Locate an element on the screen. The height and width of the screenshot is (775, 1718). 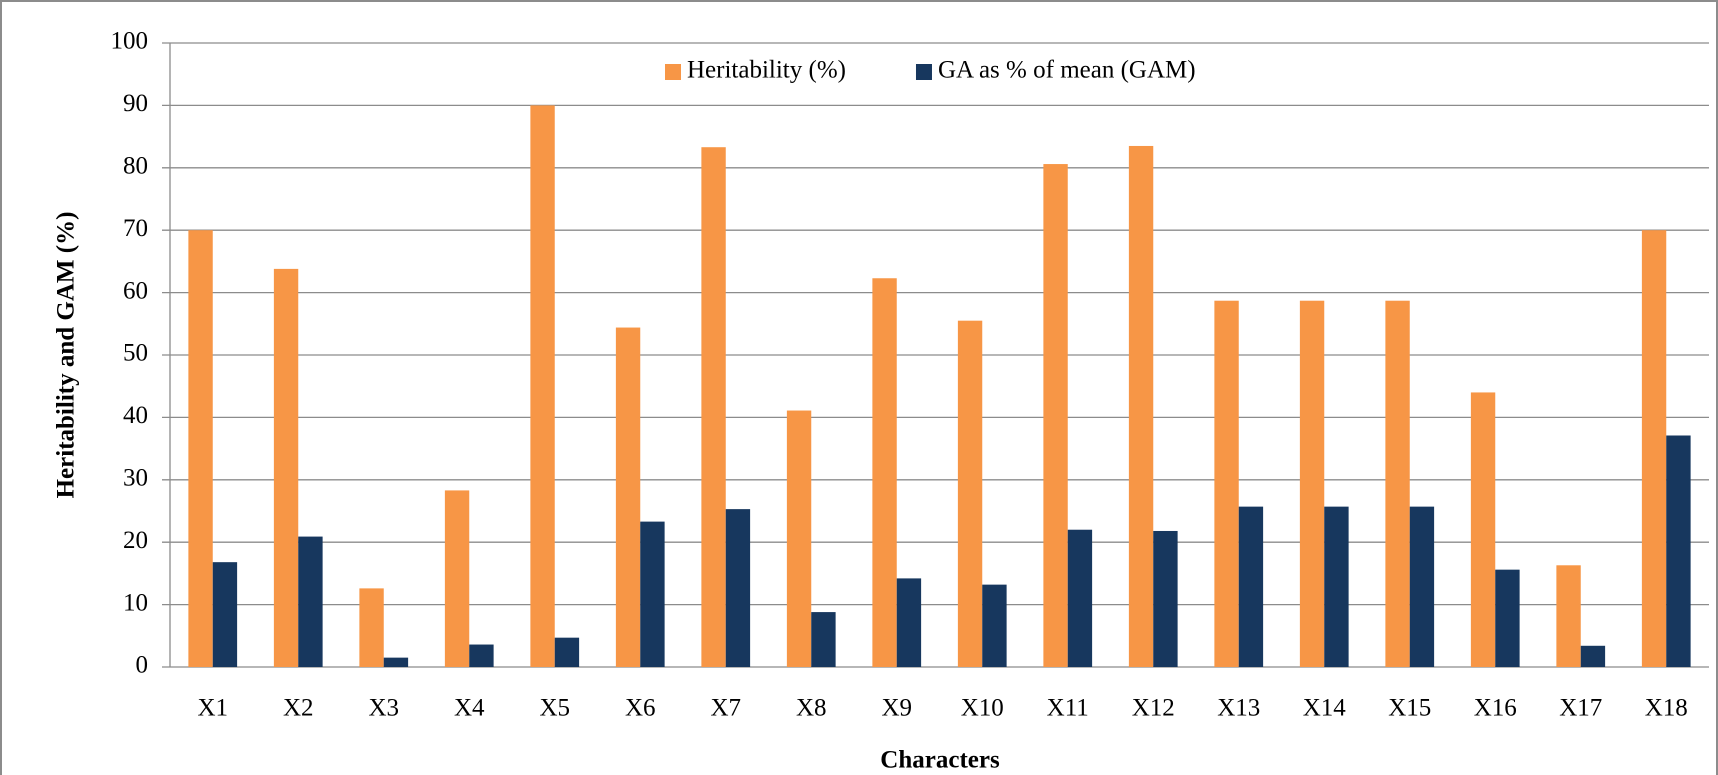
y-tick-label: 60 is located at coordinates (135, 290).